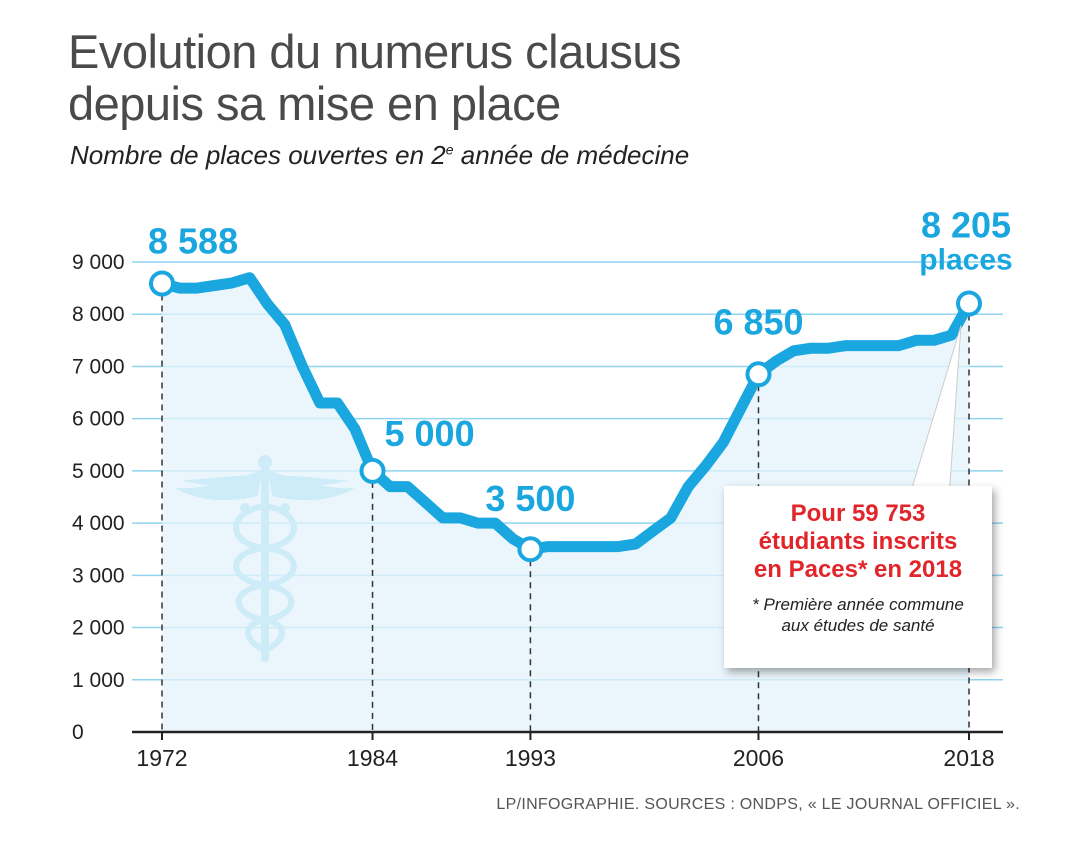 This screenshot has width=1080, height=842. Describe the element at coordinates (98, 575) in the screenshot. I see `y-tick-label: 3 000` at that location.